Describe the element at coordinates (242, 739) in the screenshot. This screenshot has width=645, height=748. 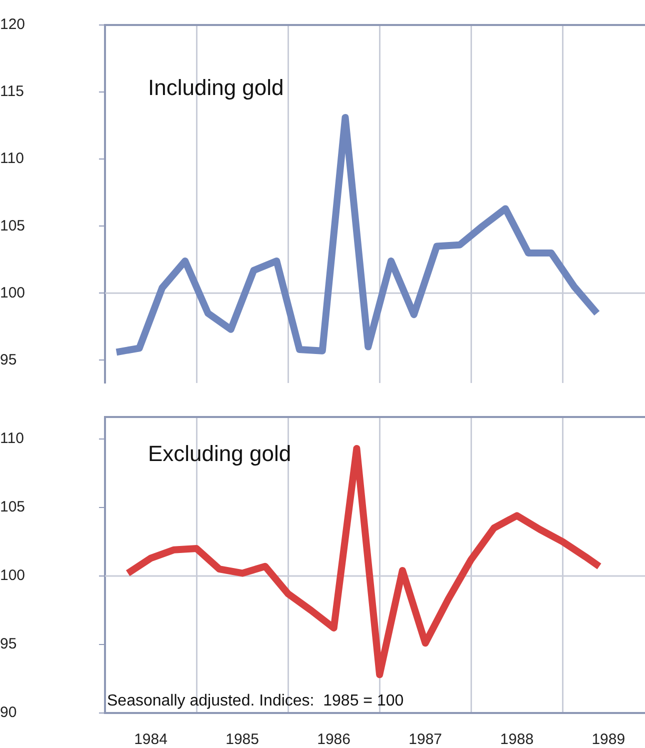
I see `x-tick-label: 1985` at that location.